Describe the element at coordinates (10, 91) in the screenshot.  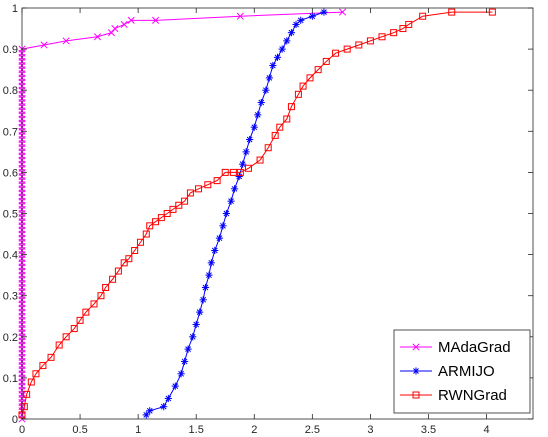
I see `y-tick-label: 0.8` at that location.